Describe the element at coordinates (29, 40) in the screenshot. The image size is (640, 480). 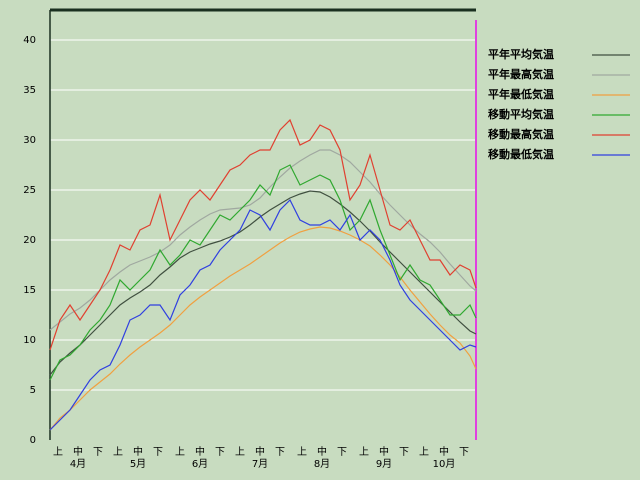
I see `y-tick-label: 40` at that location.